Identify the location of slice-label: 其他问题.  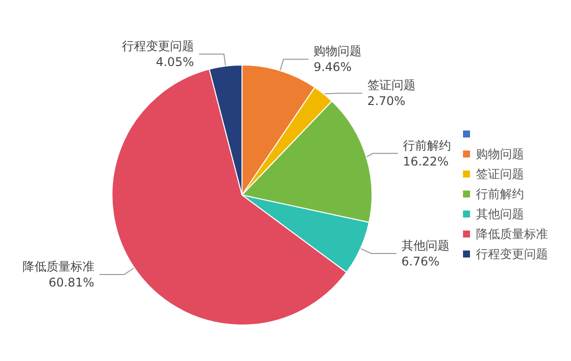
(425, 245).